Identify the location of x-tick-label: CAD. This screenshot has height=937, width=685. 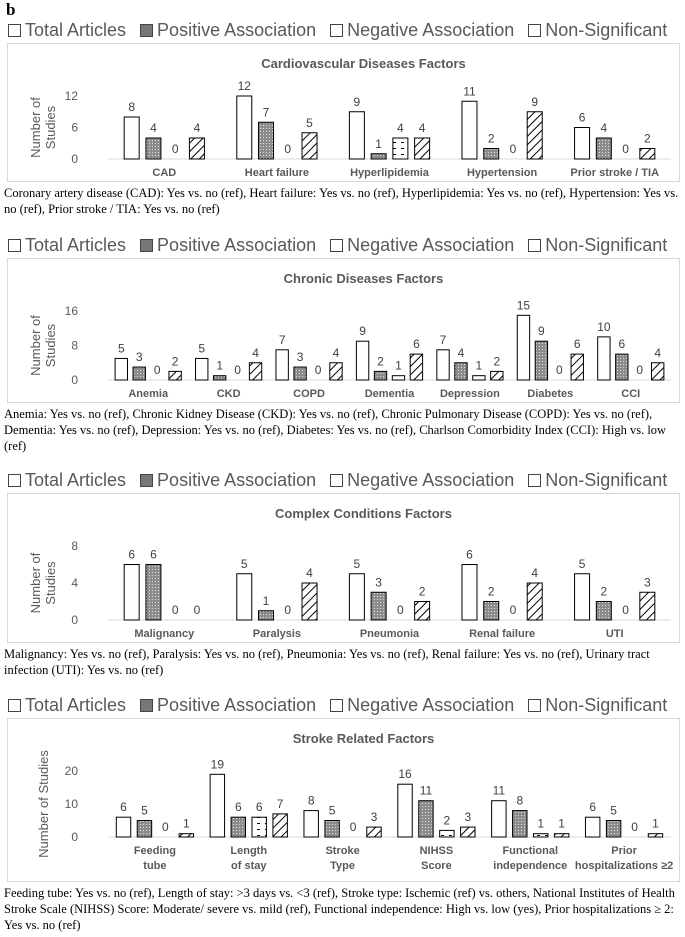
(164, 173).